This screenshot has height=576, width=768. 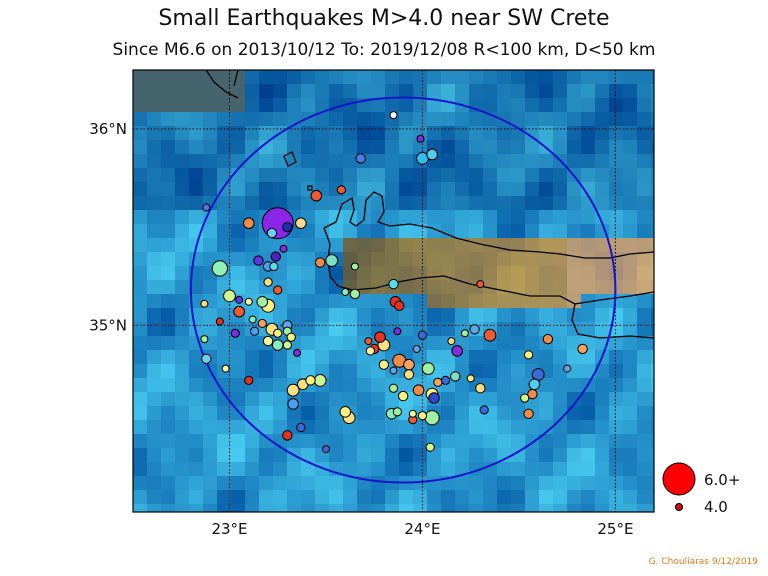 I want to click on antikythera-islet, so click(x=310, y=188).